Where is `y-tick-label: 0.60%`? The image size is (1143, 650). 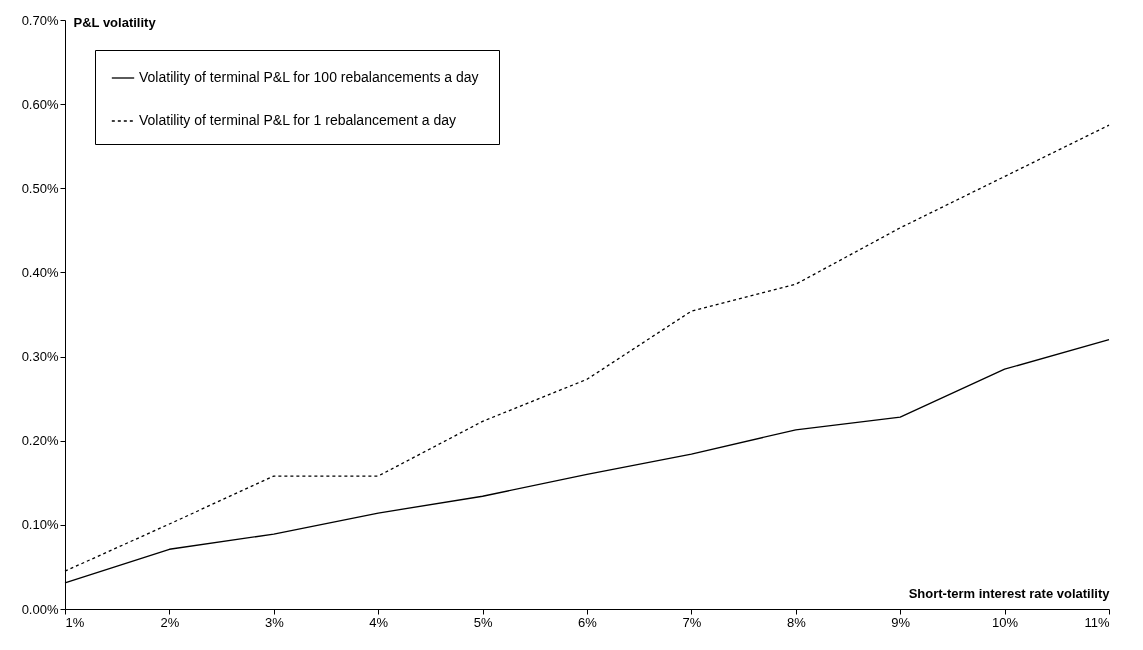 y-tick-label: 0.60% is located at coordinates (40, 104).